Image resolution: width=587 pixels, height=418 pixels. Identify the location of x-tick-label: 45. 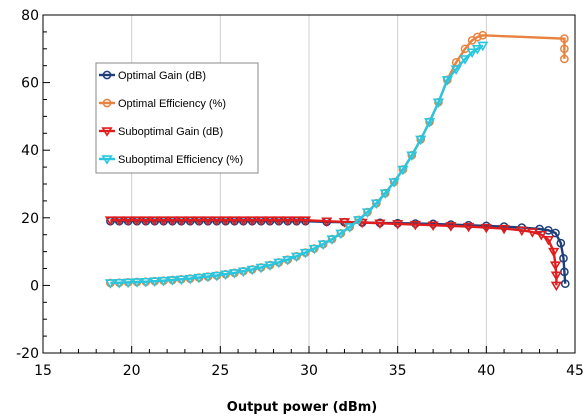
(575, 371).